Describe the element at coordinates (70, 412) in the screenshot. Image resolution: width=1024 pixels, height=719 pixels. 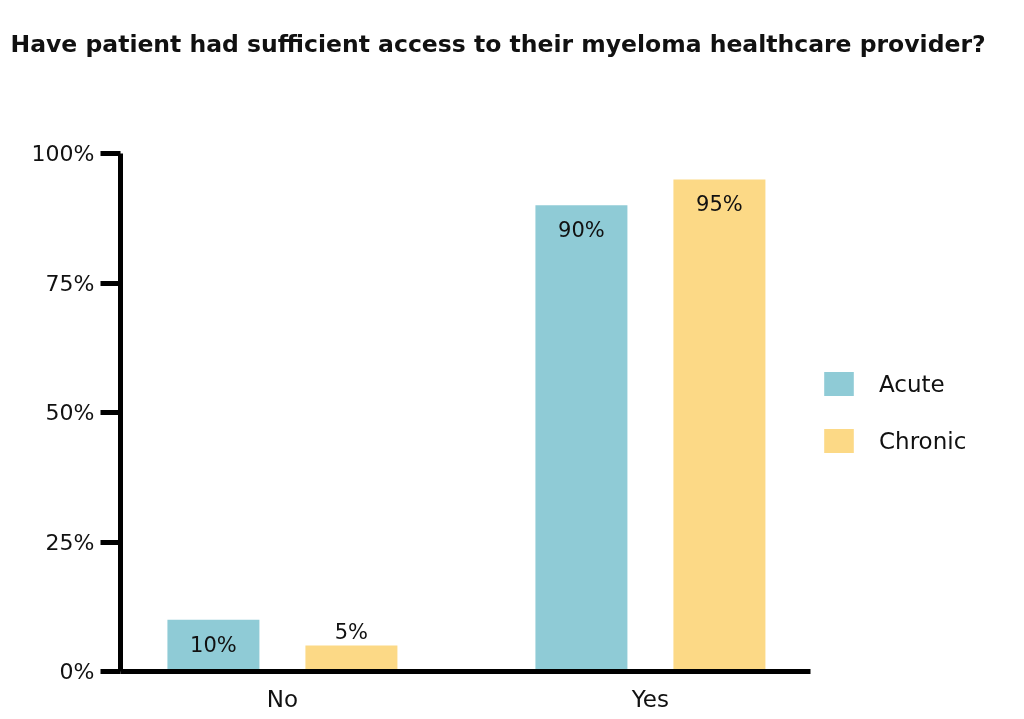
I see `y-tick-label: 50%` at that location.